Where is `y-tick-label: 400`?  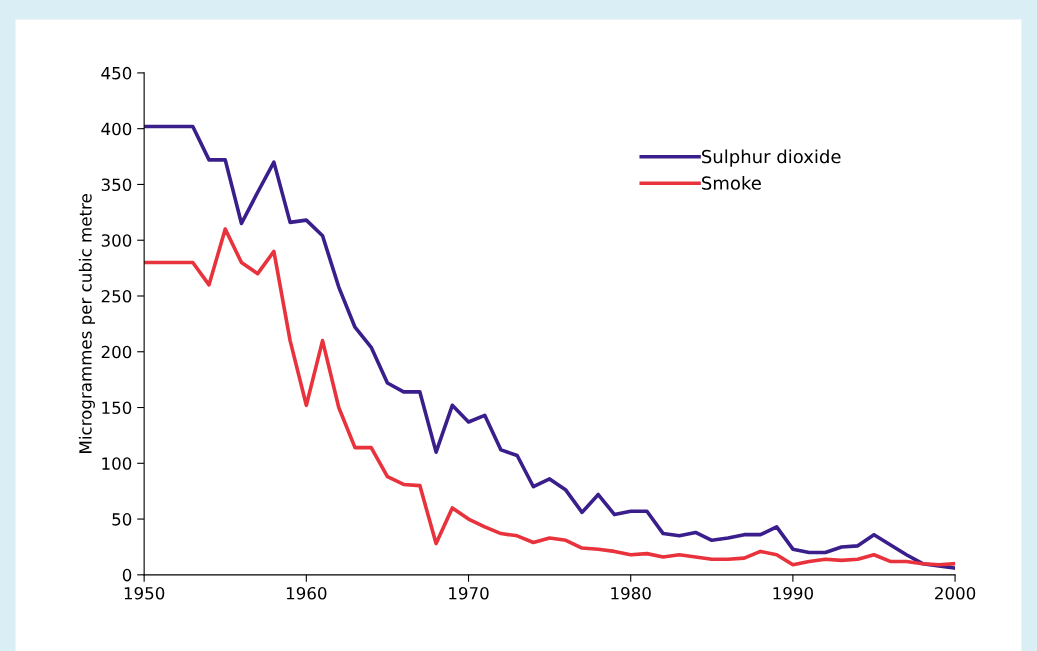
y-tick-label: 400 is located at coordinates (116, 129).